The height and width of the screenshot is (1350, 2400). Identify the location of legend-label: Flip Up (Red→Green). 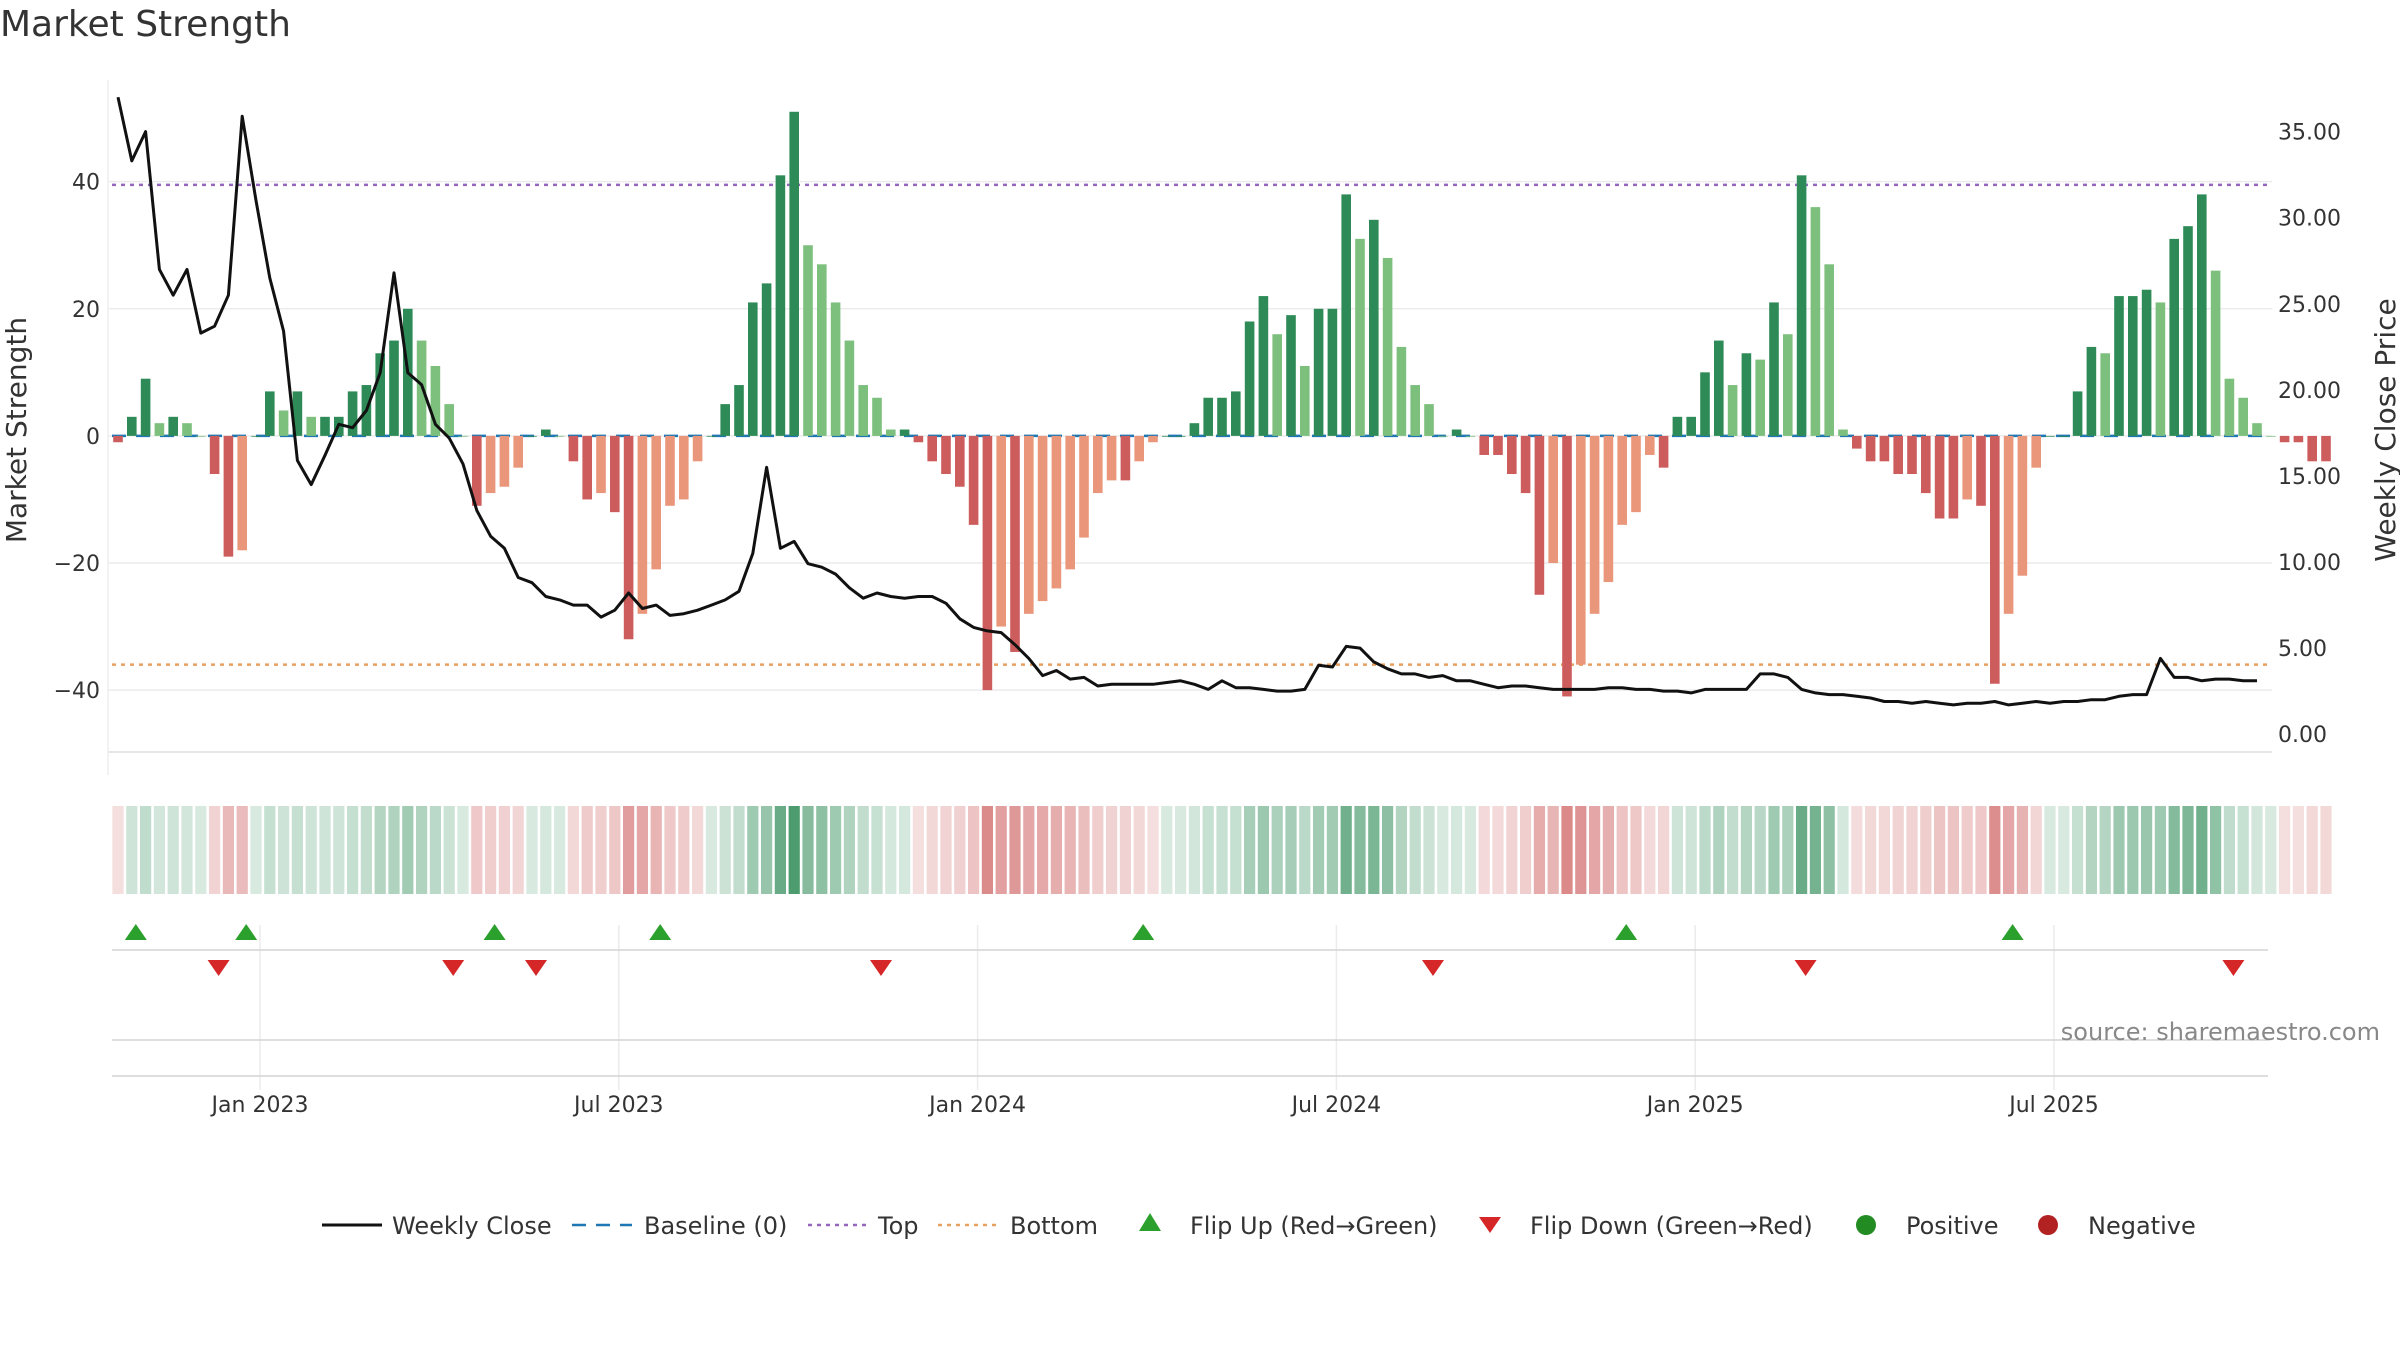
(1314, 1226).